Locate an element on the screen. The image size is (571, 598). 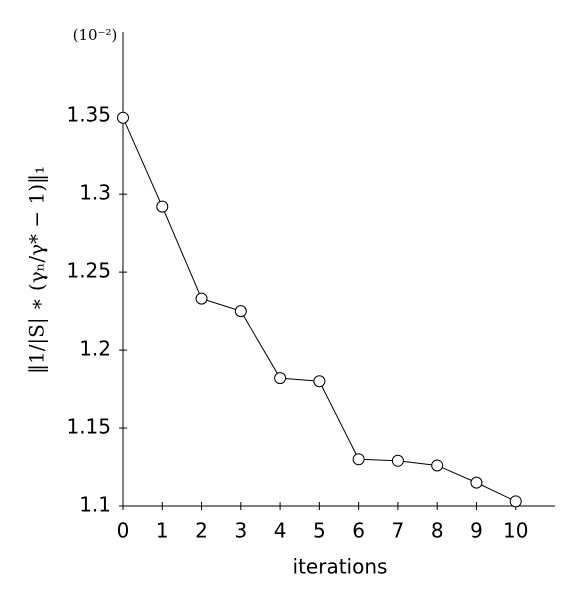
x-tick-label: 1 is located at coordinates (162, 531).